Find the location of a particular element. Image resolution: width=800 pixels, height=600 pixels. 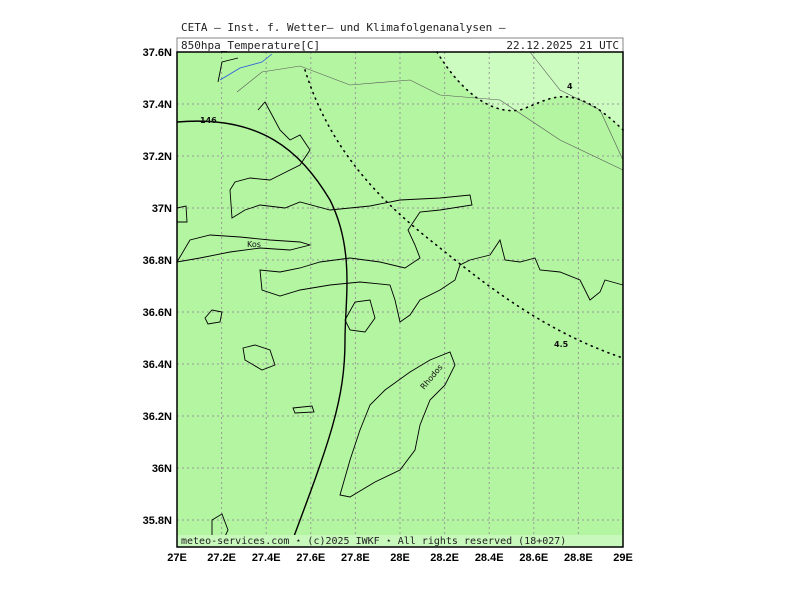

y-tick-label: 36.4N is located at coordinates (157, 365).